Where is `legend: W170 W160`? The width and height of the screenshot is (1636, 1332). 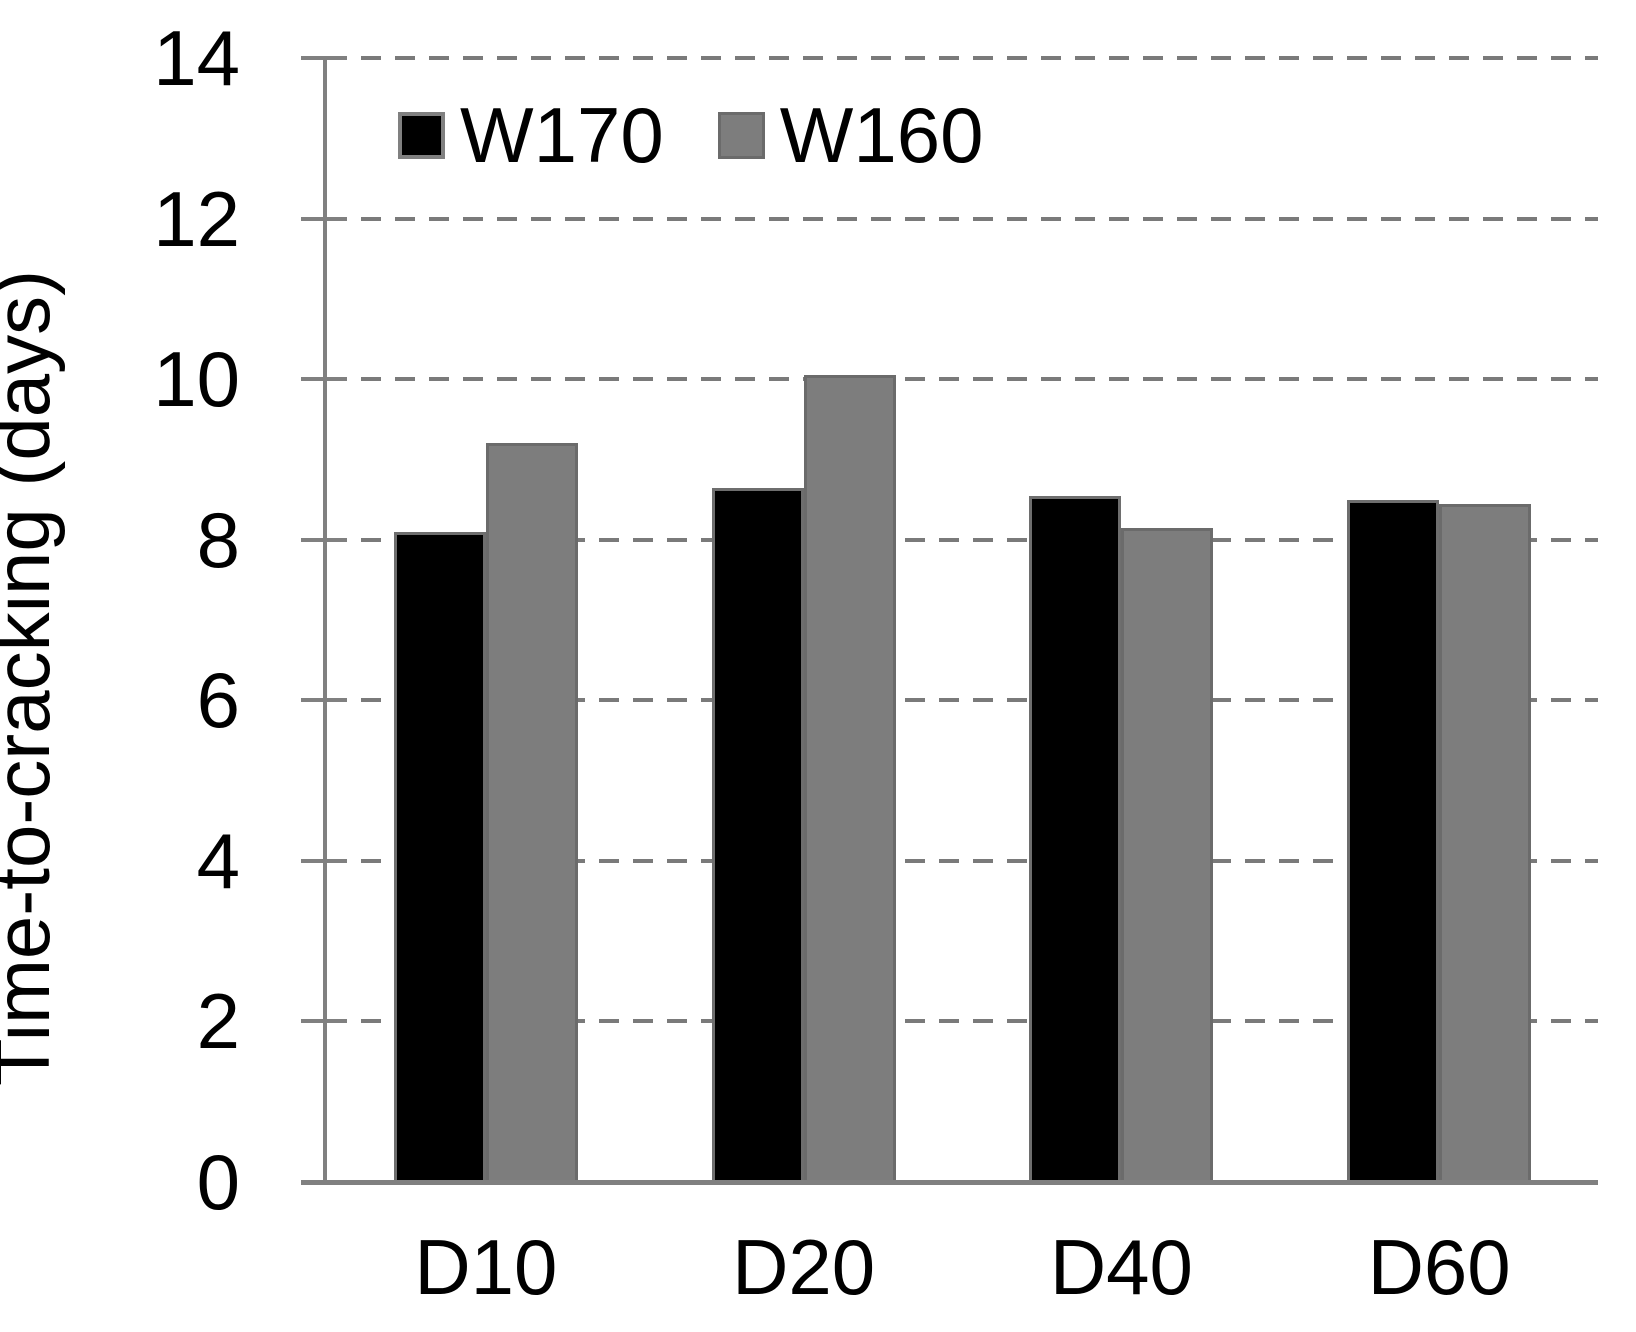
legend: W170 W160 is located at coordinates (691, 135).